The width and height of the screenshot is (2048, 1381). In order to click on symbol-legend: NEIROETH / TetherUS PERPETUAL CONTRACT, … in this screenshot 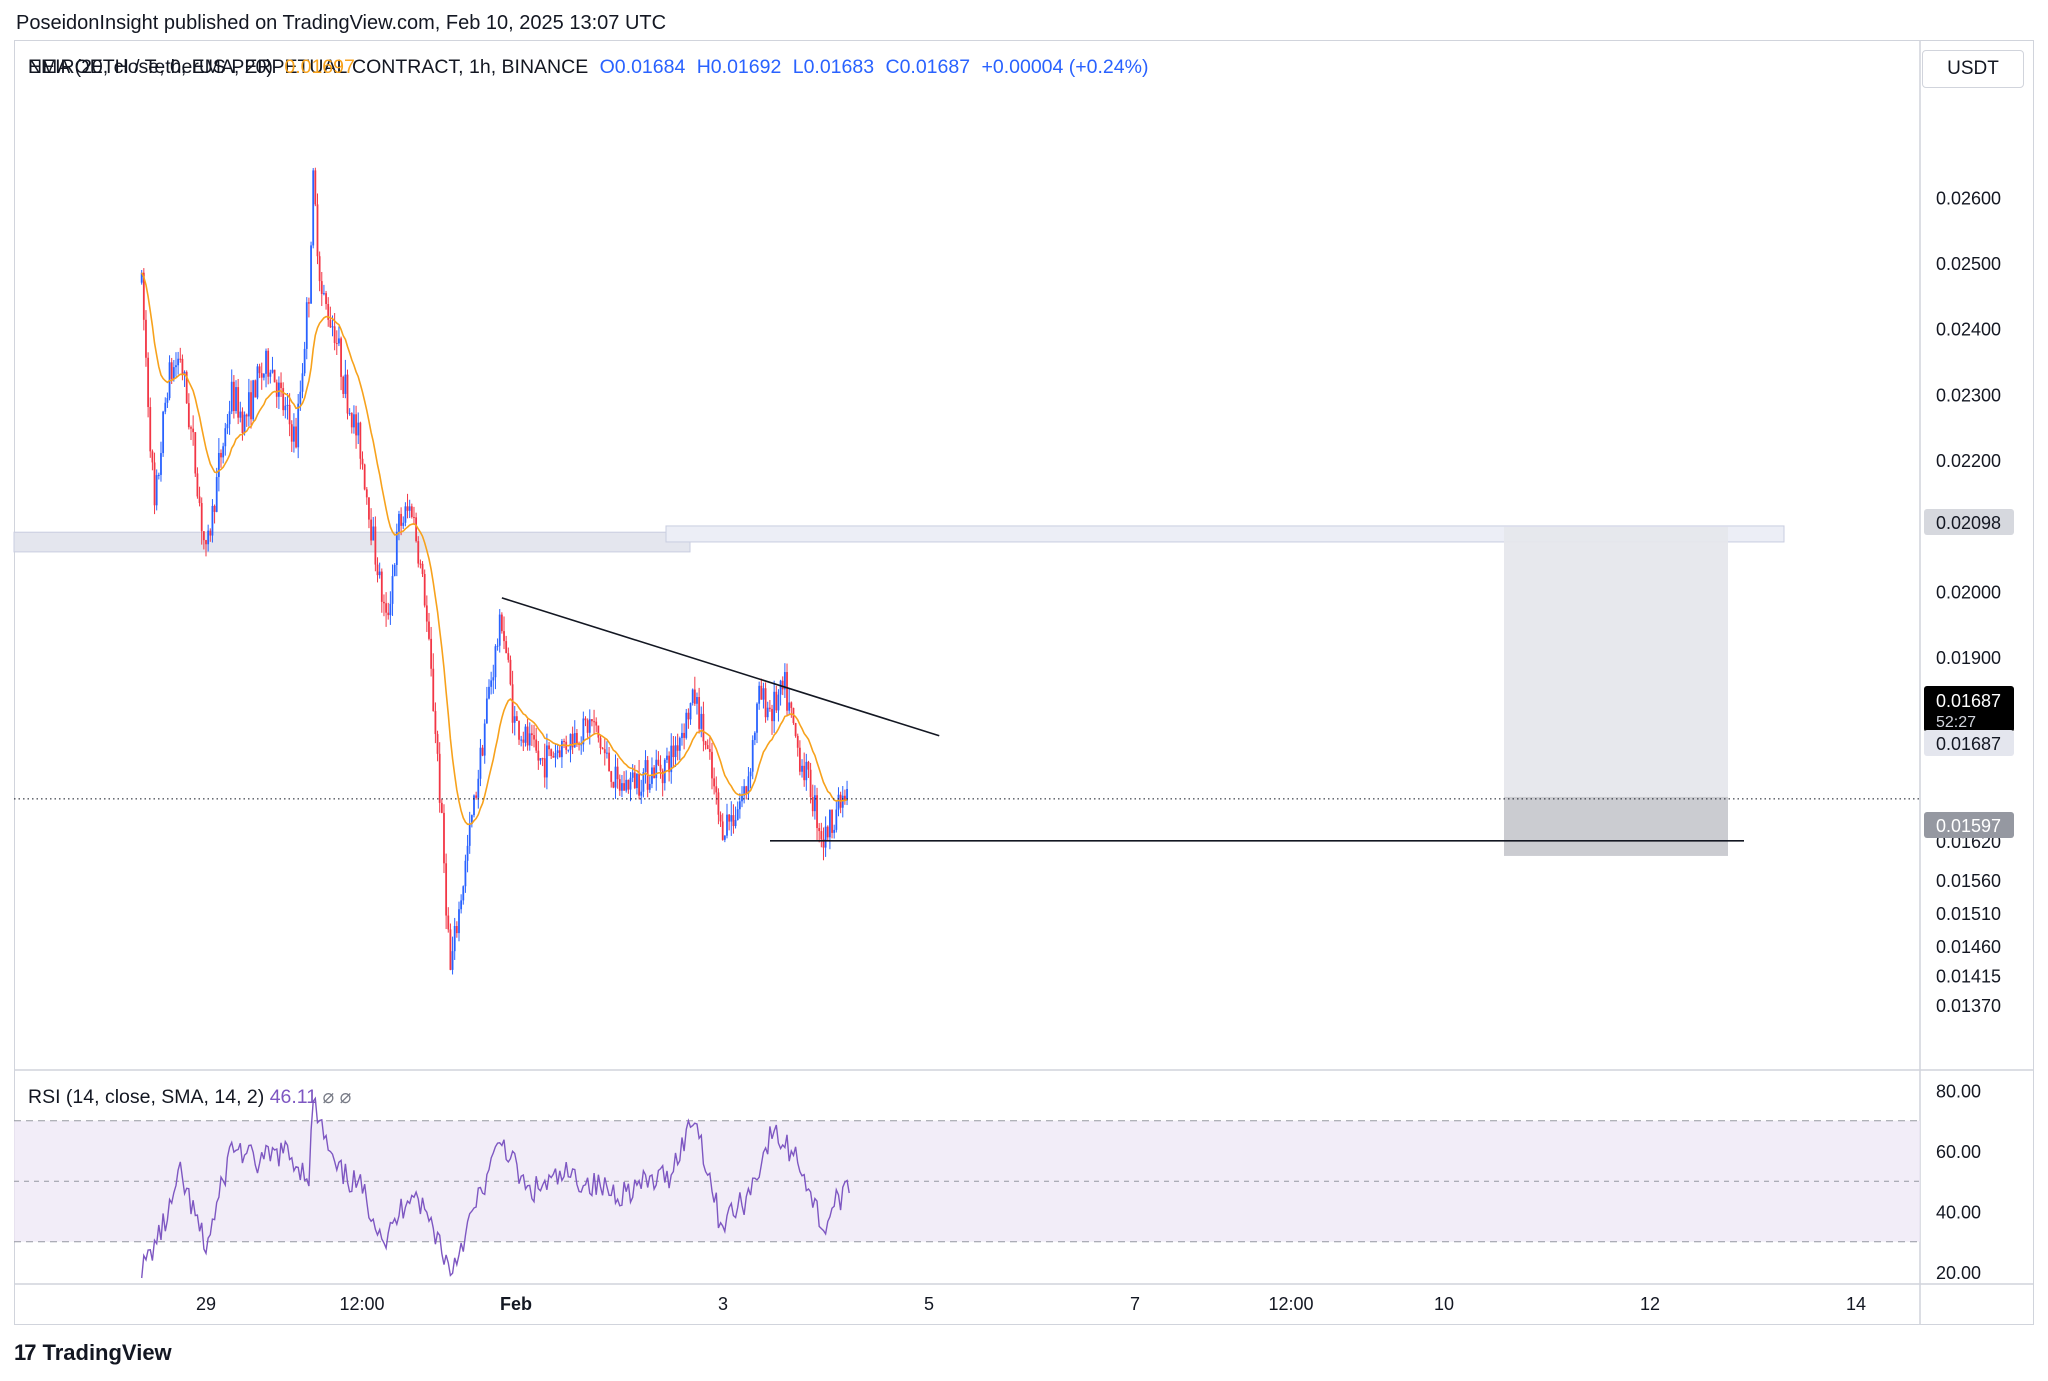, I will do `click(591, 67)`.